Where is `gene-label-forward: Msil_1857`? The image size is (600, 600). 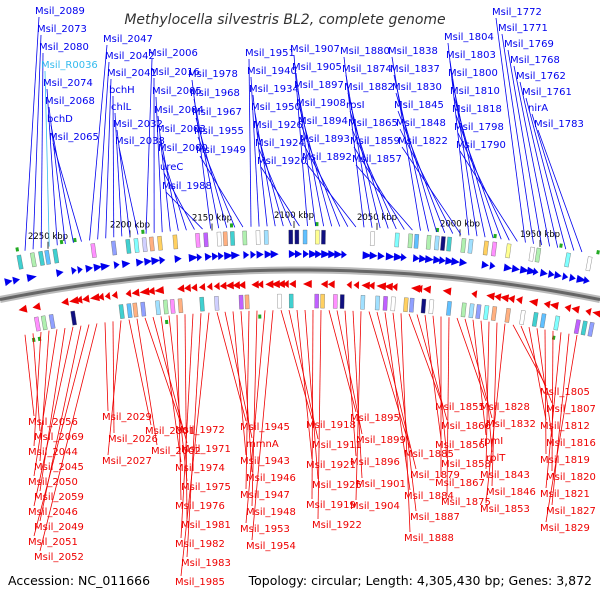 gene-label-forward: Msil_1857 is located at coordinates (377, 159).